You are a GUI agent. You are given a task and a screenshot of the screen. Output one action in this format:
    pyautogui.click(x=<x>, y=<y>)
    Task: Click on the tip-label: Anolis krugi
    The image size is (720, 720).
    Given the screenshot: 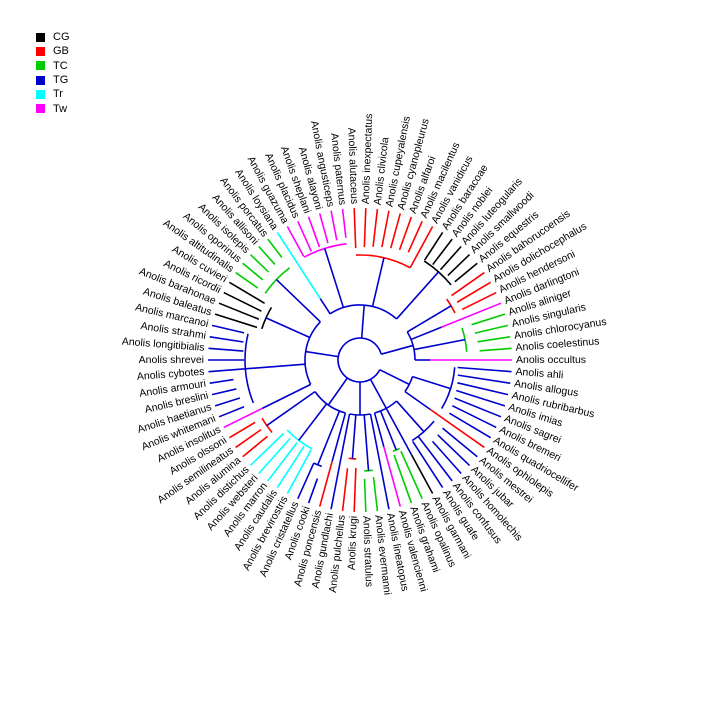 What is the action you would take?
    pyautogui.click(x=353, y=543)
    